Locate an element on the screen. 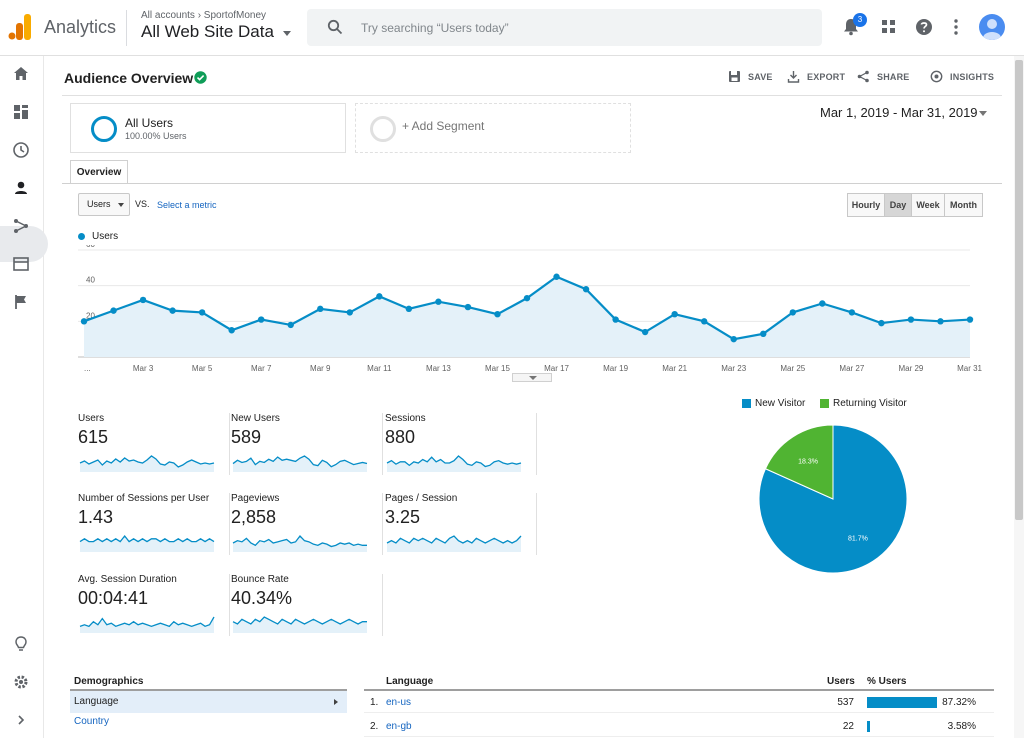  metric-sparkline is located at coordinates (147, 543).